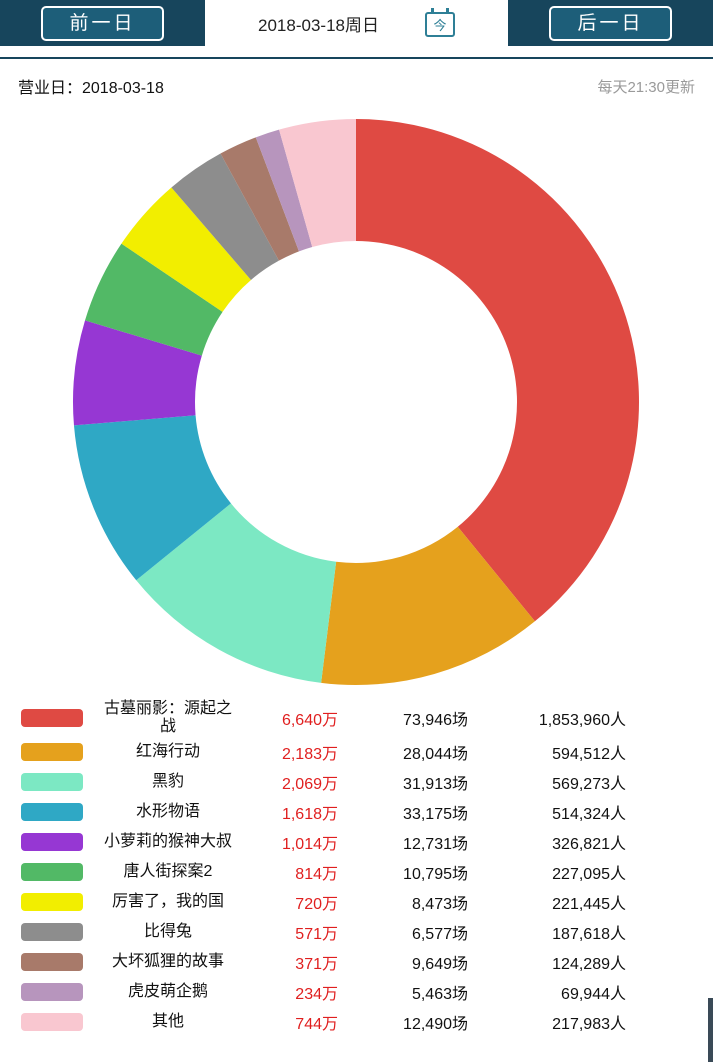 The width and height of the screenshot is (713, 1062). I want to click on movie-audience: 569,273人, so click(589, 784).